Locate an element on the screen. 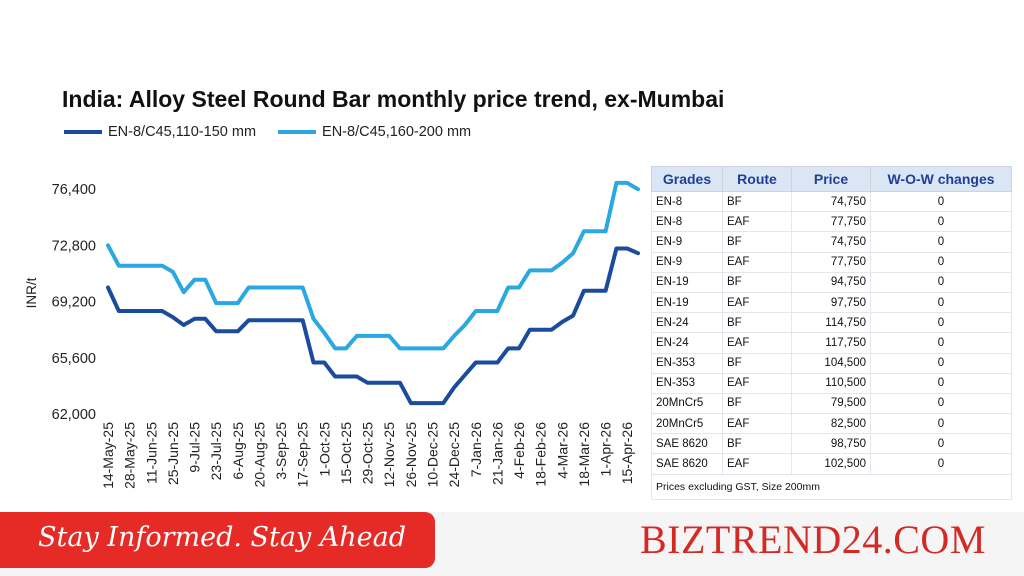 This screenshot has height=576, width=1024. grade-cell: EN-9 is located at coordinates (687, 242).